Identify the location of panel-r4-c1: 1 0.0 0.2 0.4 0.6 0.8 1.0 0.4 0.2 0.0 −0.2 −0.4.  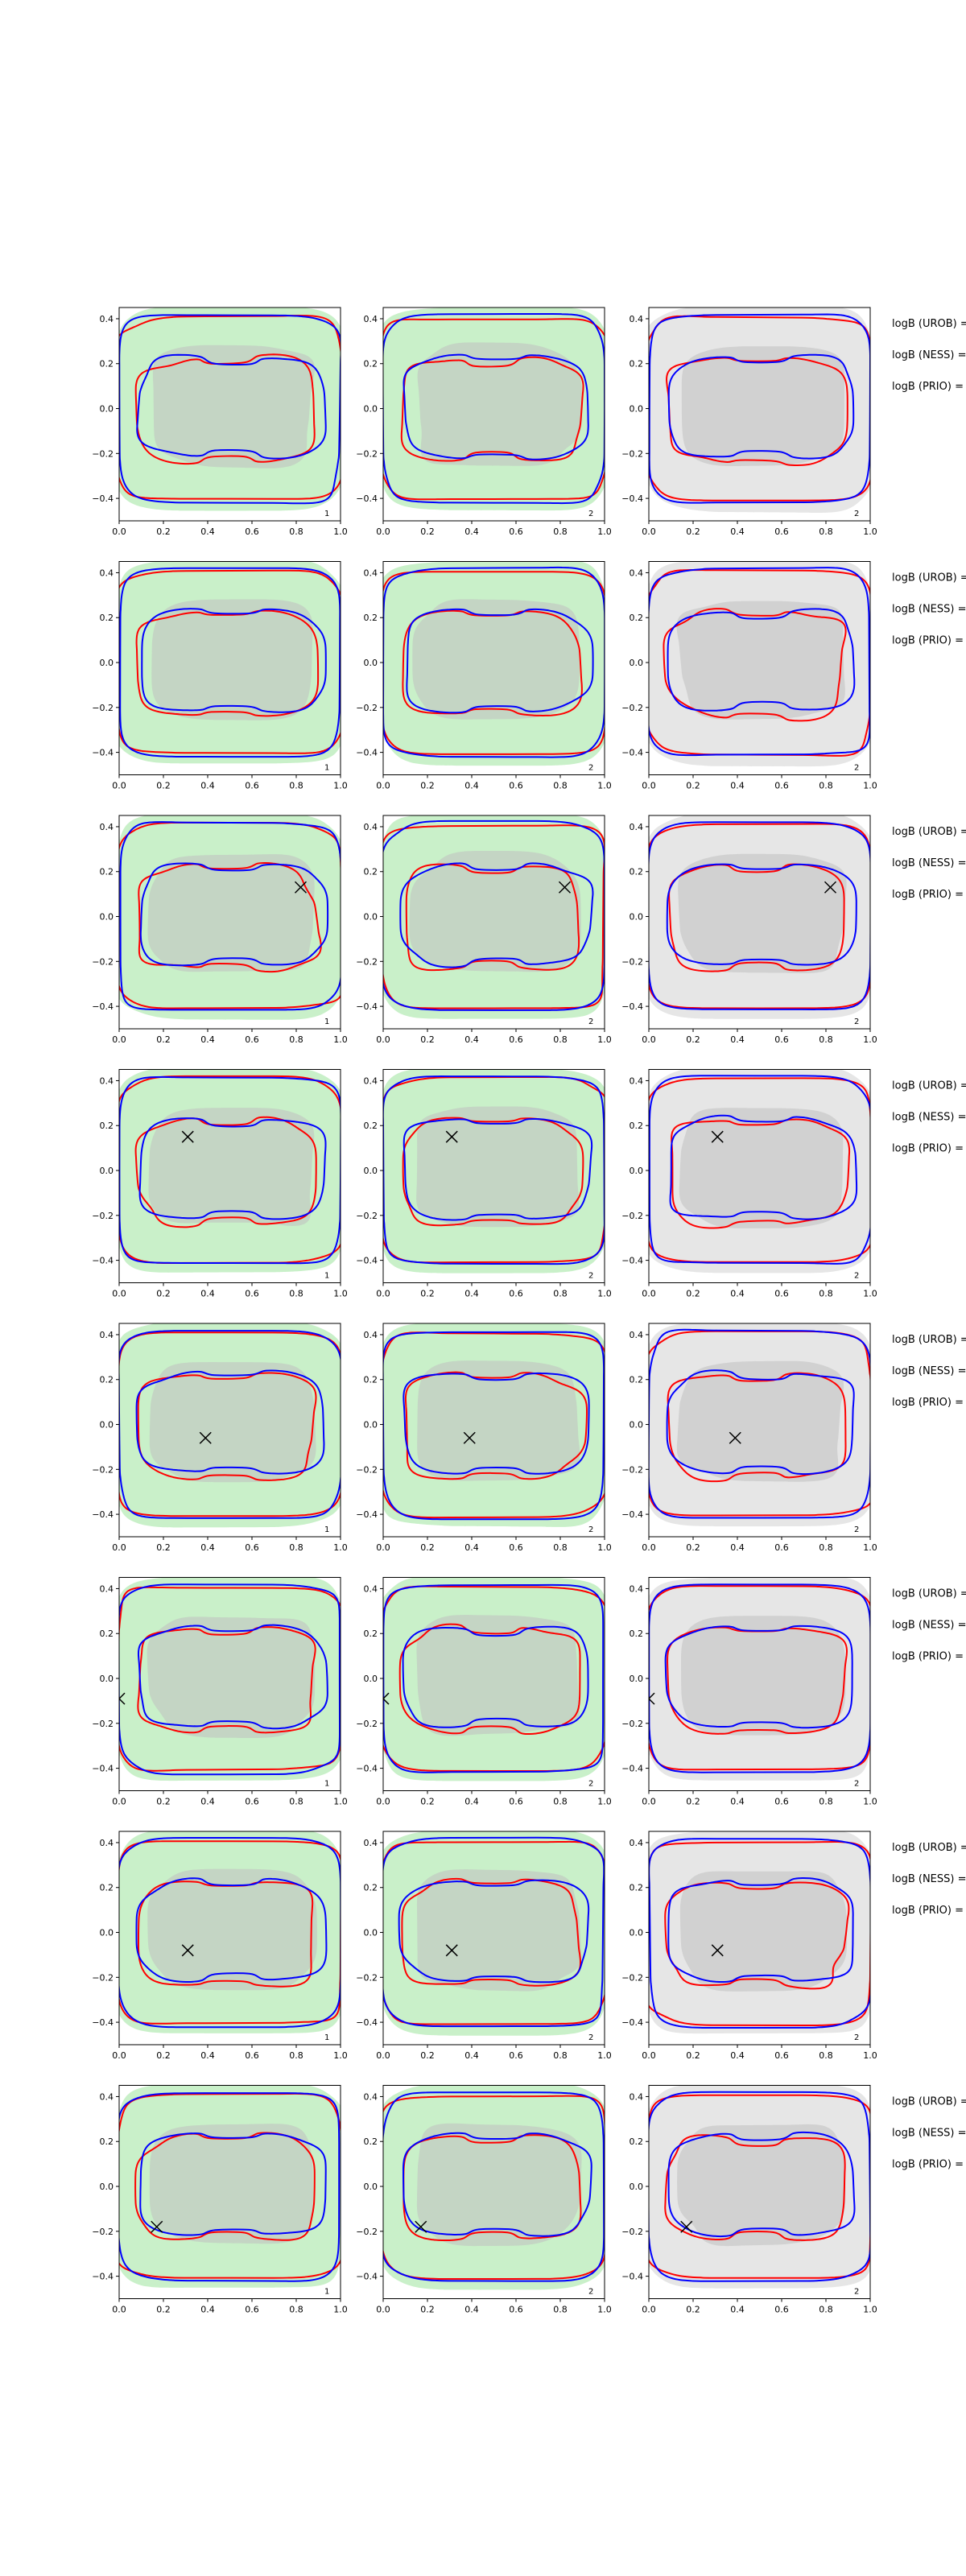
(220, 1184).